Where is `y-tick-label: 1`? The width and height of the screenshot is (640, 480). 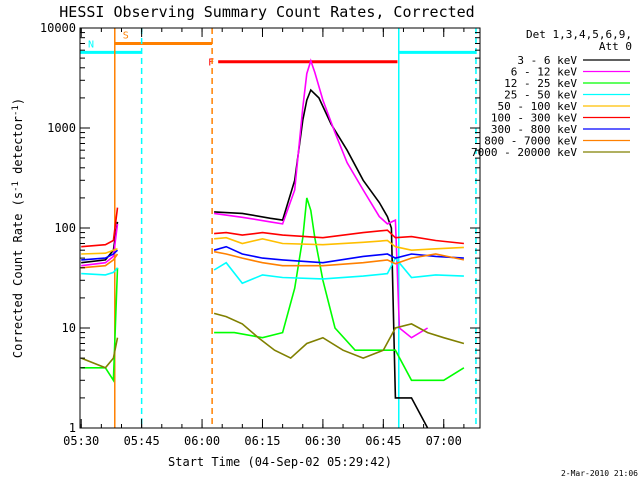 y-tick-label: 1 is located at coordinates (72, 428).